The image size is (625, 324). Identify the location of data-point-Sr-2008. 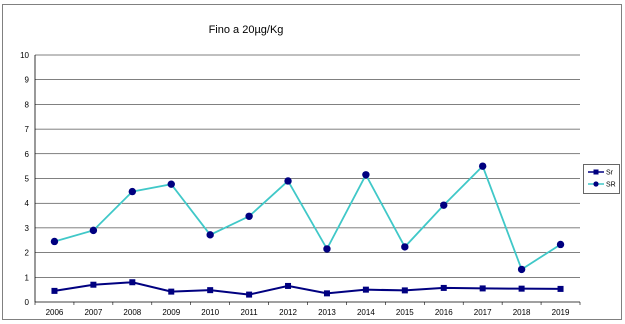
(132, 282).